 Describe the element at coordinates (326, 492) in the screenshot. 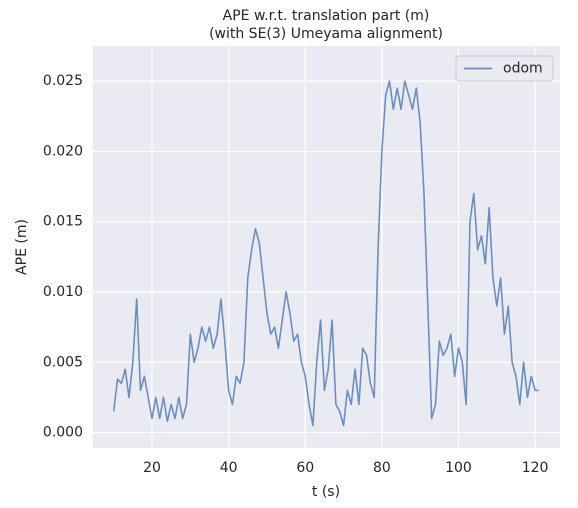

I see `x-axis-label: t (s)` at that location.